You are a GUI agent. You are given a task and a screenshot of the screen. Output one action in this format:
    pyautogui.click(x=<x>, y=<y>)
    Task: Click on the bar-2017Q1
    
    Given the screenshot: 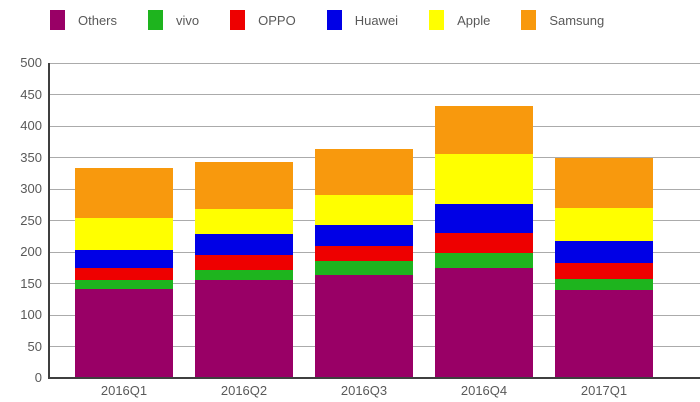 What is the action you would take?
    pyautogui.click(x=604, y=268)
    